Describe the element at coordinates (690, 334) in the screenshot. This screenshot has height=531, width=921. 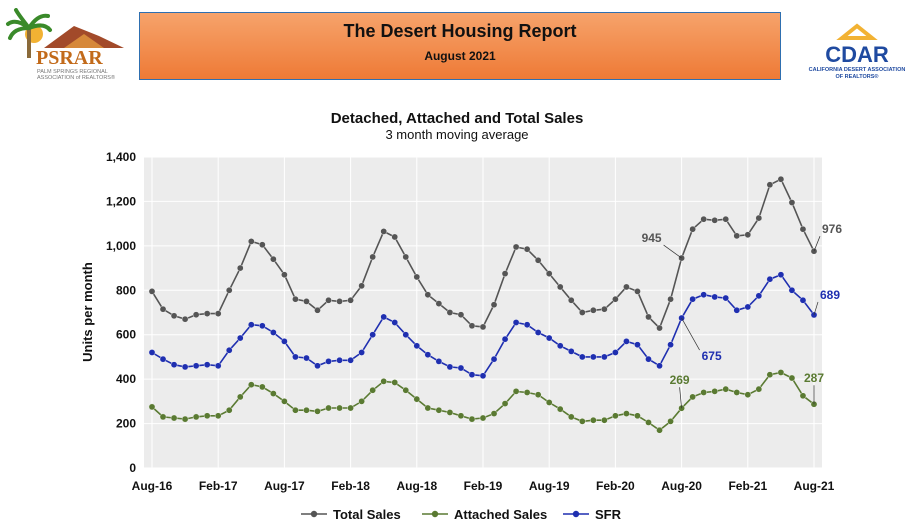
I see `data-label-leader` at that location.